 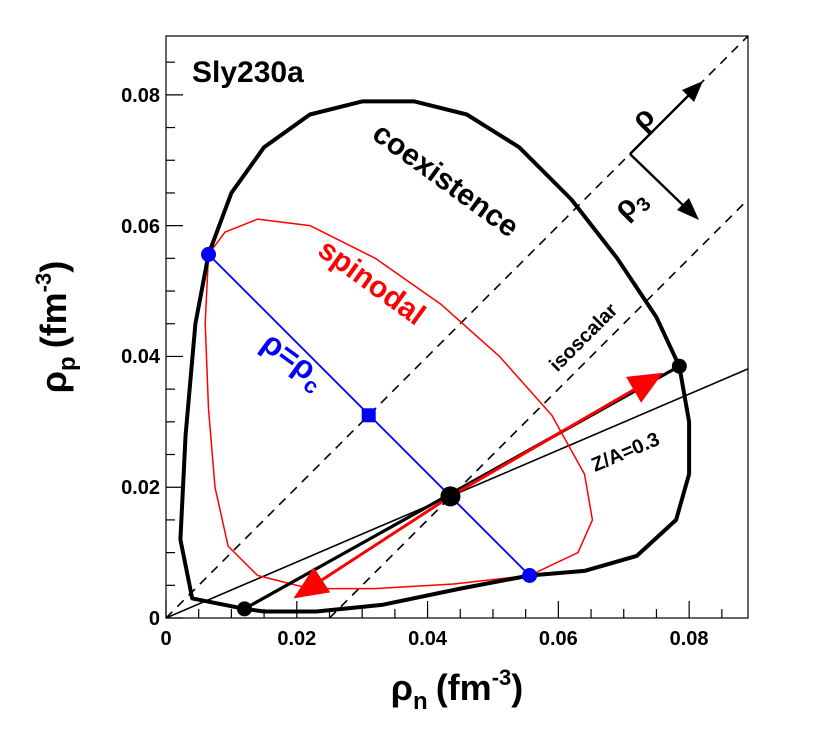 I want to click on rho-axis-stem, so click(x=661, y=122).